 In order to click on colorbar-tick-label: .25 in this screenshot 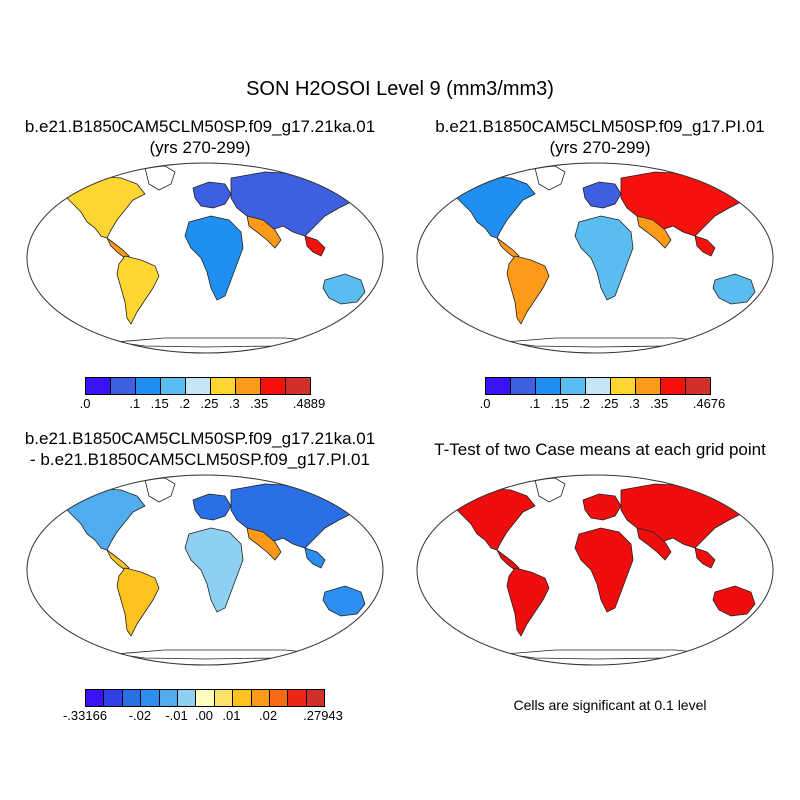, I will do `click(209, 403)`.